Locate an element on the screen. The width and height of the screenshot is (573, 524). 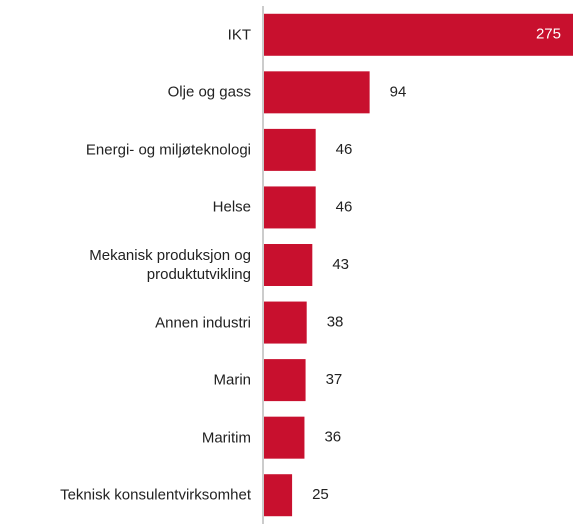
value-label: 25 is located at coordinates (320, 494).